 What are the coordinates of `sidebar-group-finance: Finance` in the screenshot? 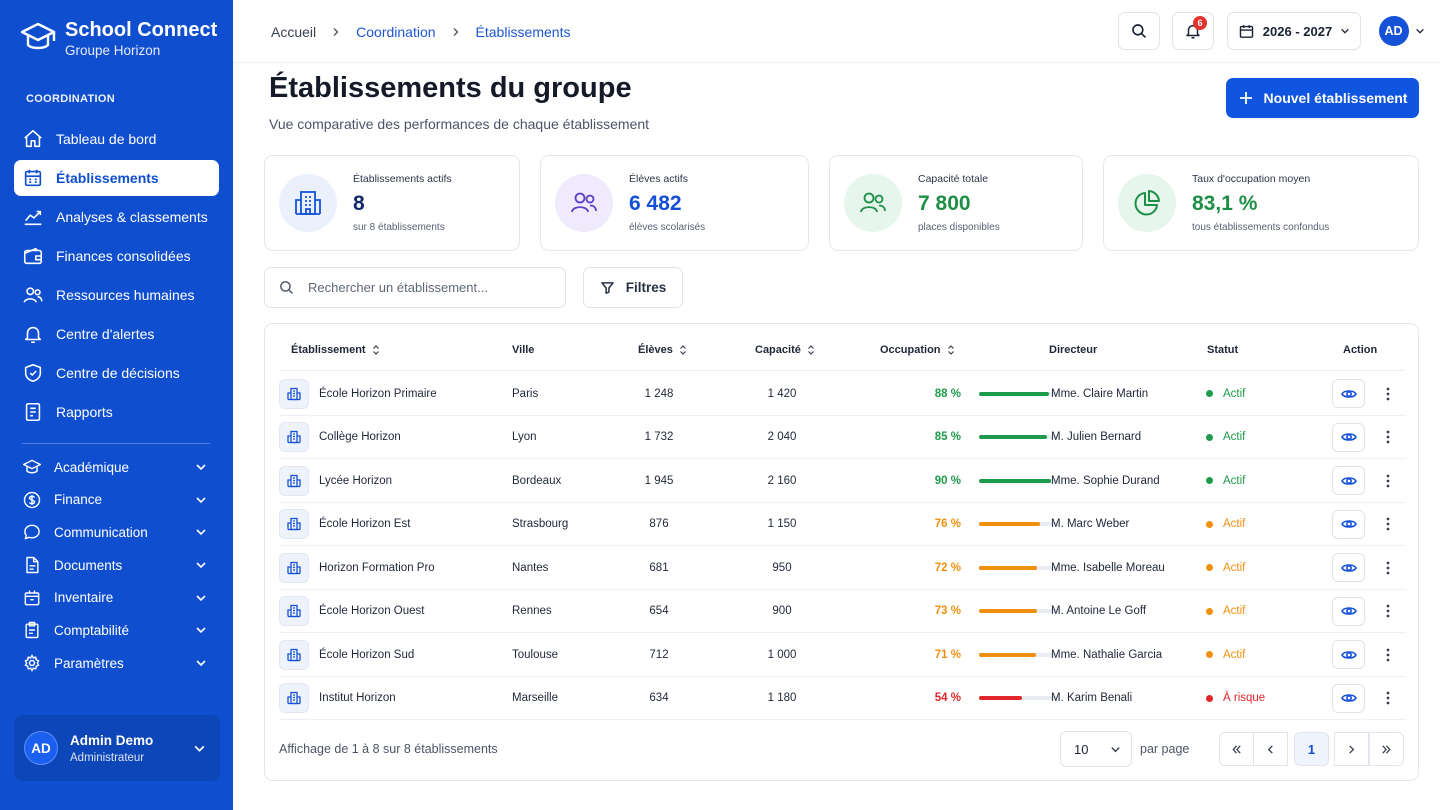 It's located at (116, 500).